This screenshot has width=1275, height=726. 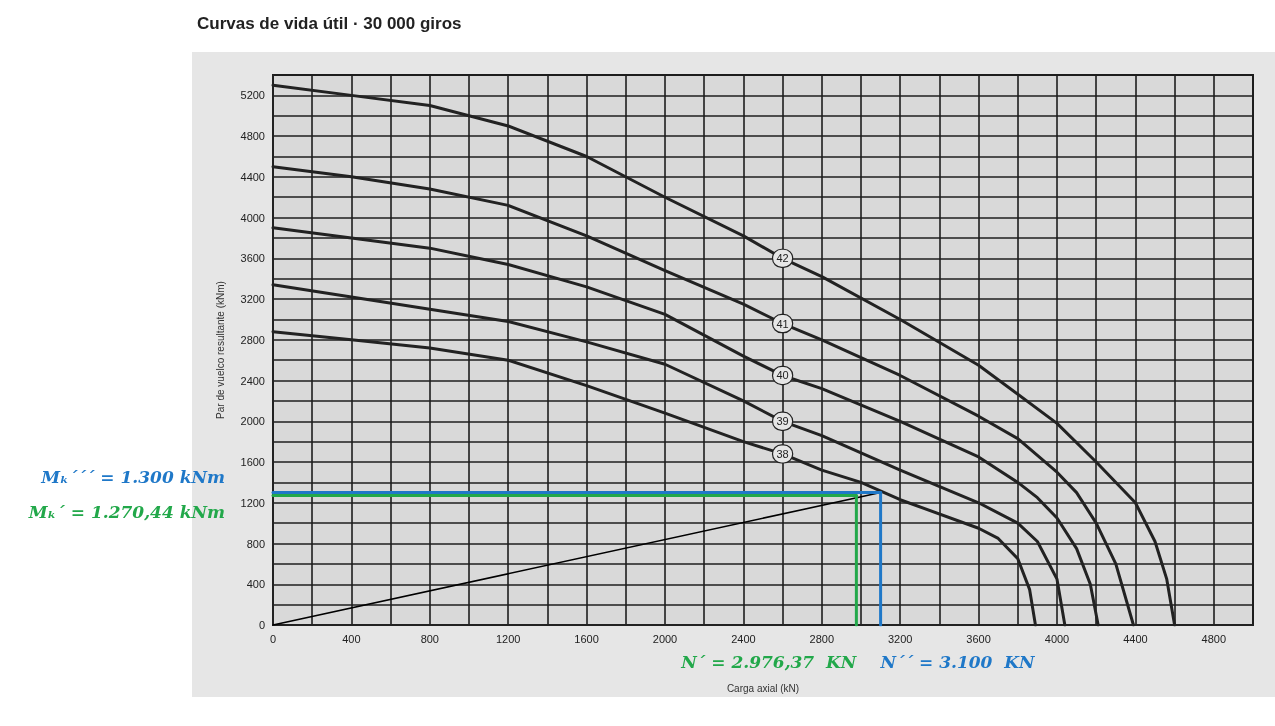 What do you see at coordinates (900, 638) in the screenshot?
I see `x-tick-label: 3200` at bounding box center [900, 638].